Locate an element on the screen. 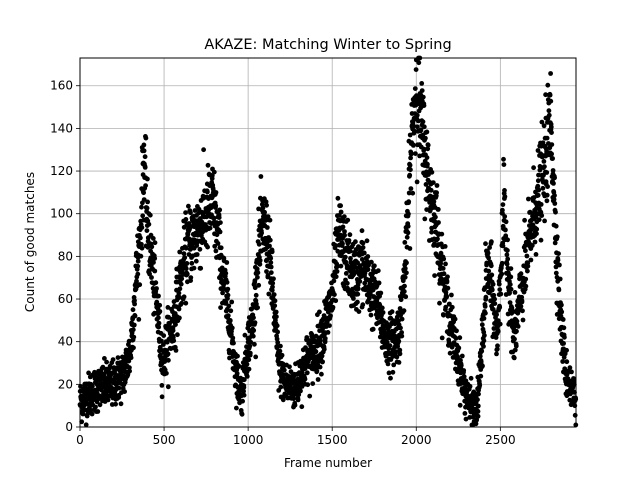 The width and height of the screenshot is (640, 480). x-tick-label: 1500 is located at coordinates (332, 440).